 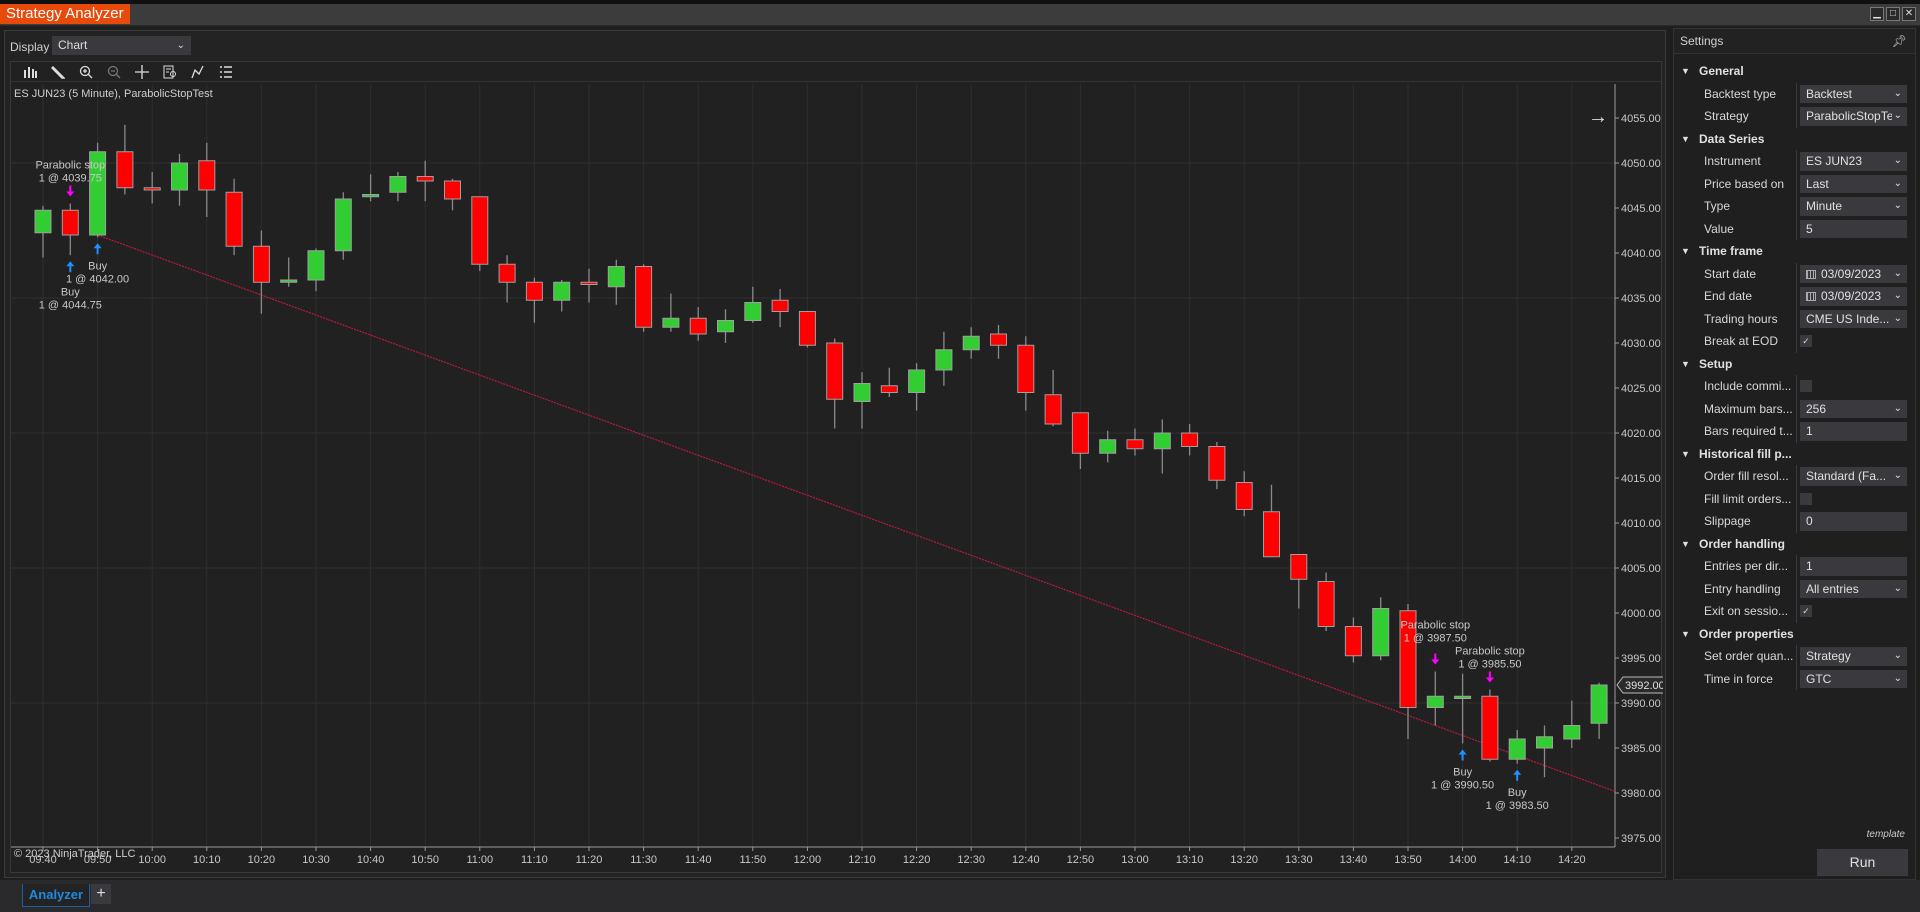 I want to click on exit-arrow-icon, so click(x=1489, y=677).